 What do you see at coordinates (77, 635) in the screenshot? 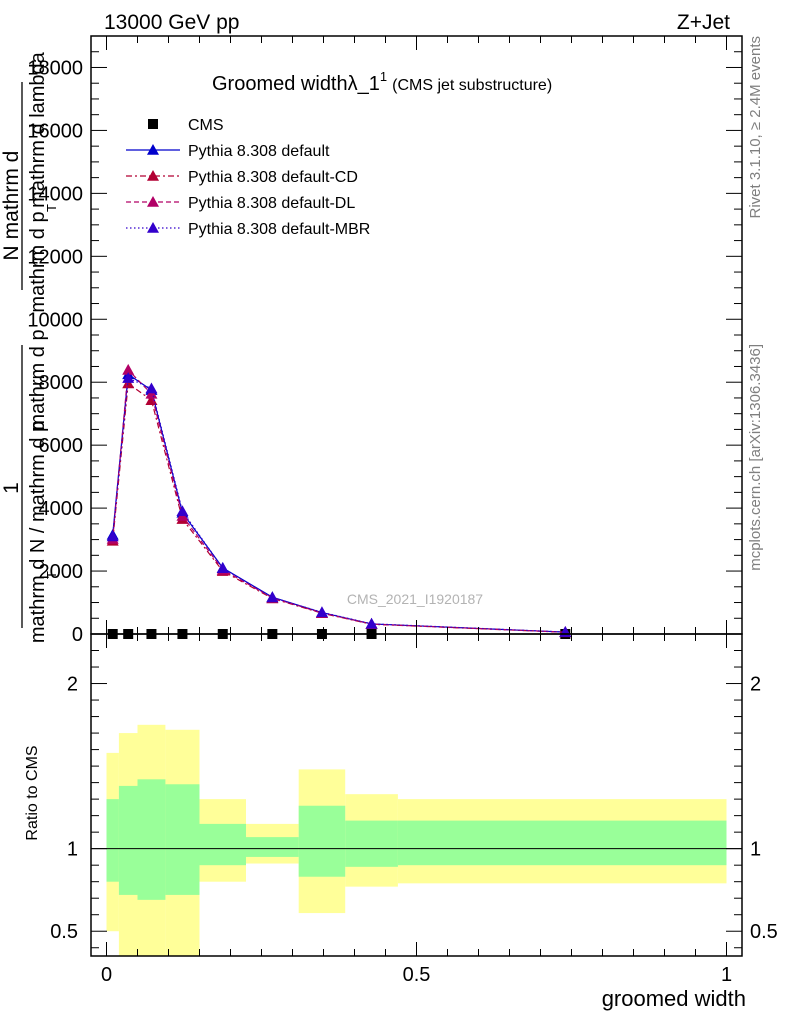
I see `y-tick-label: 0` at bounding box center [77, 635].